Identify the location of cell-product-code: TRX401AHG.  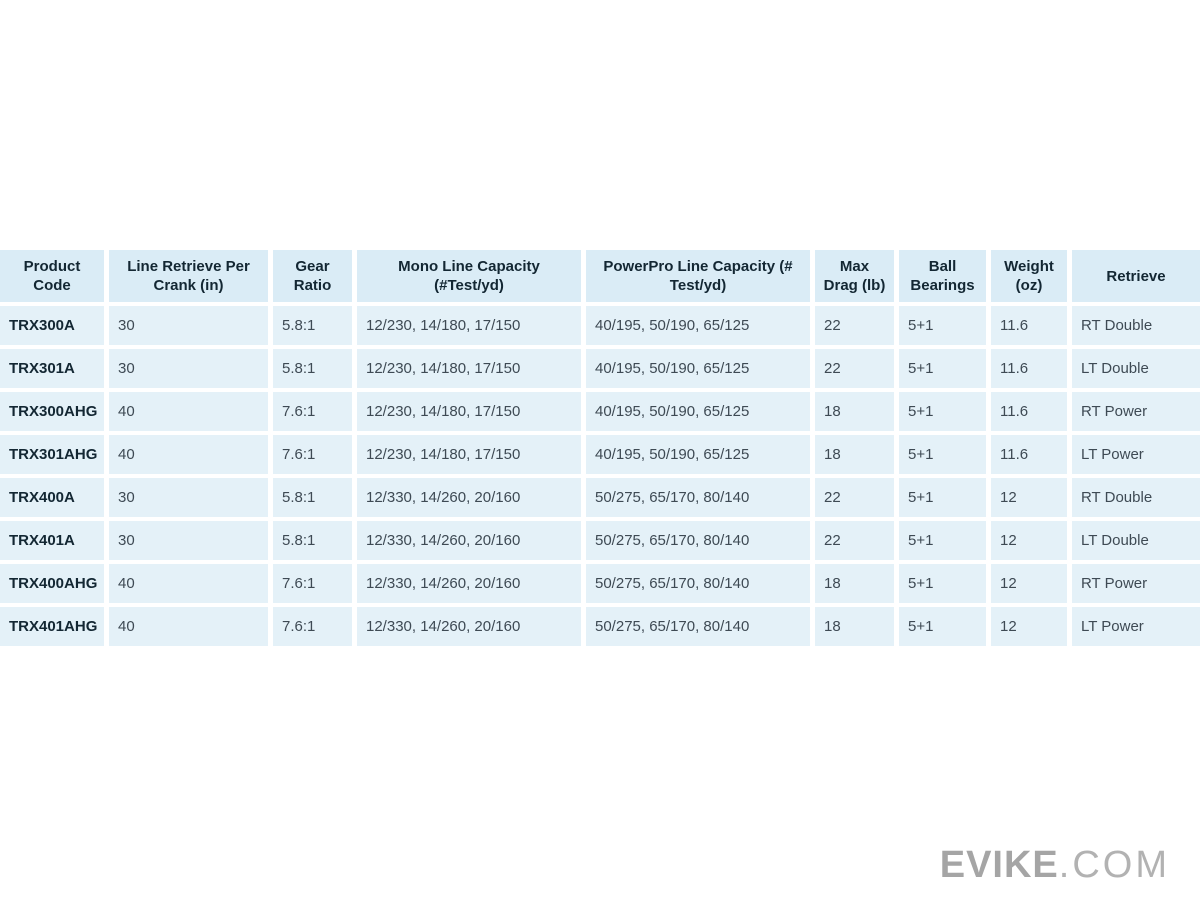
(52, 626).